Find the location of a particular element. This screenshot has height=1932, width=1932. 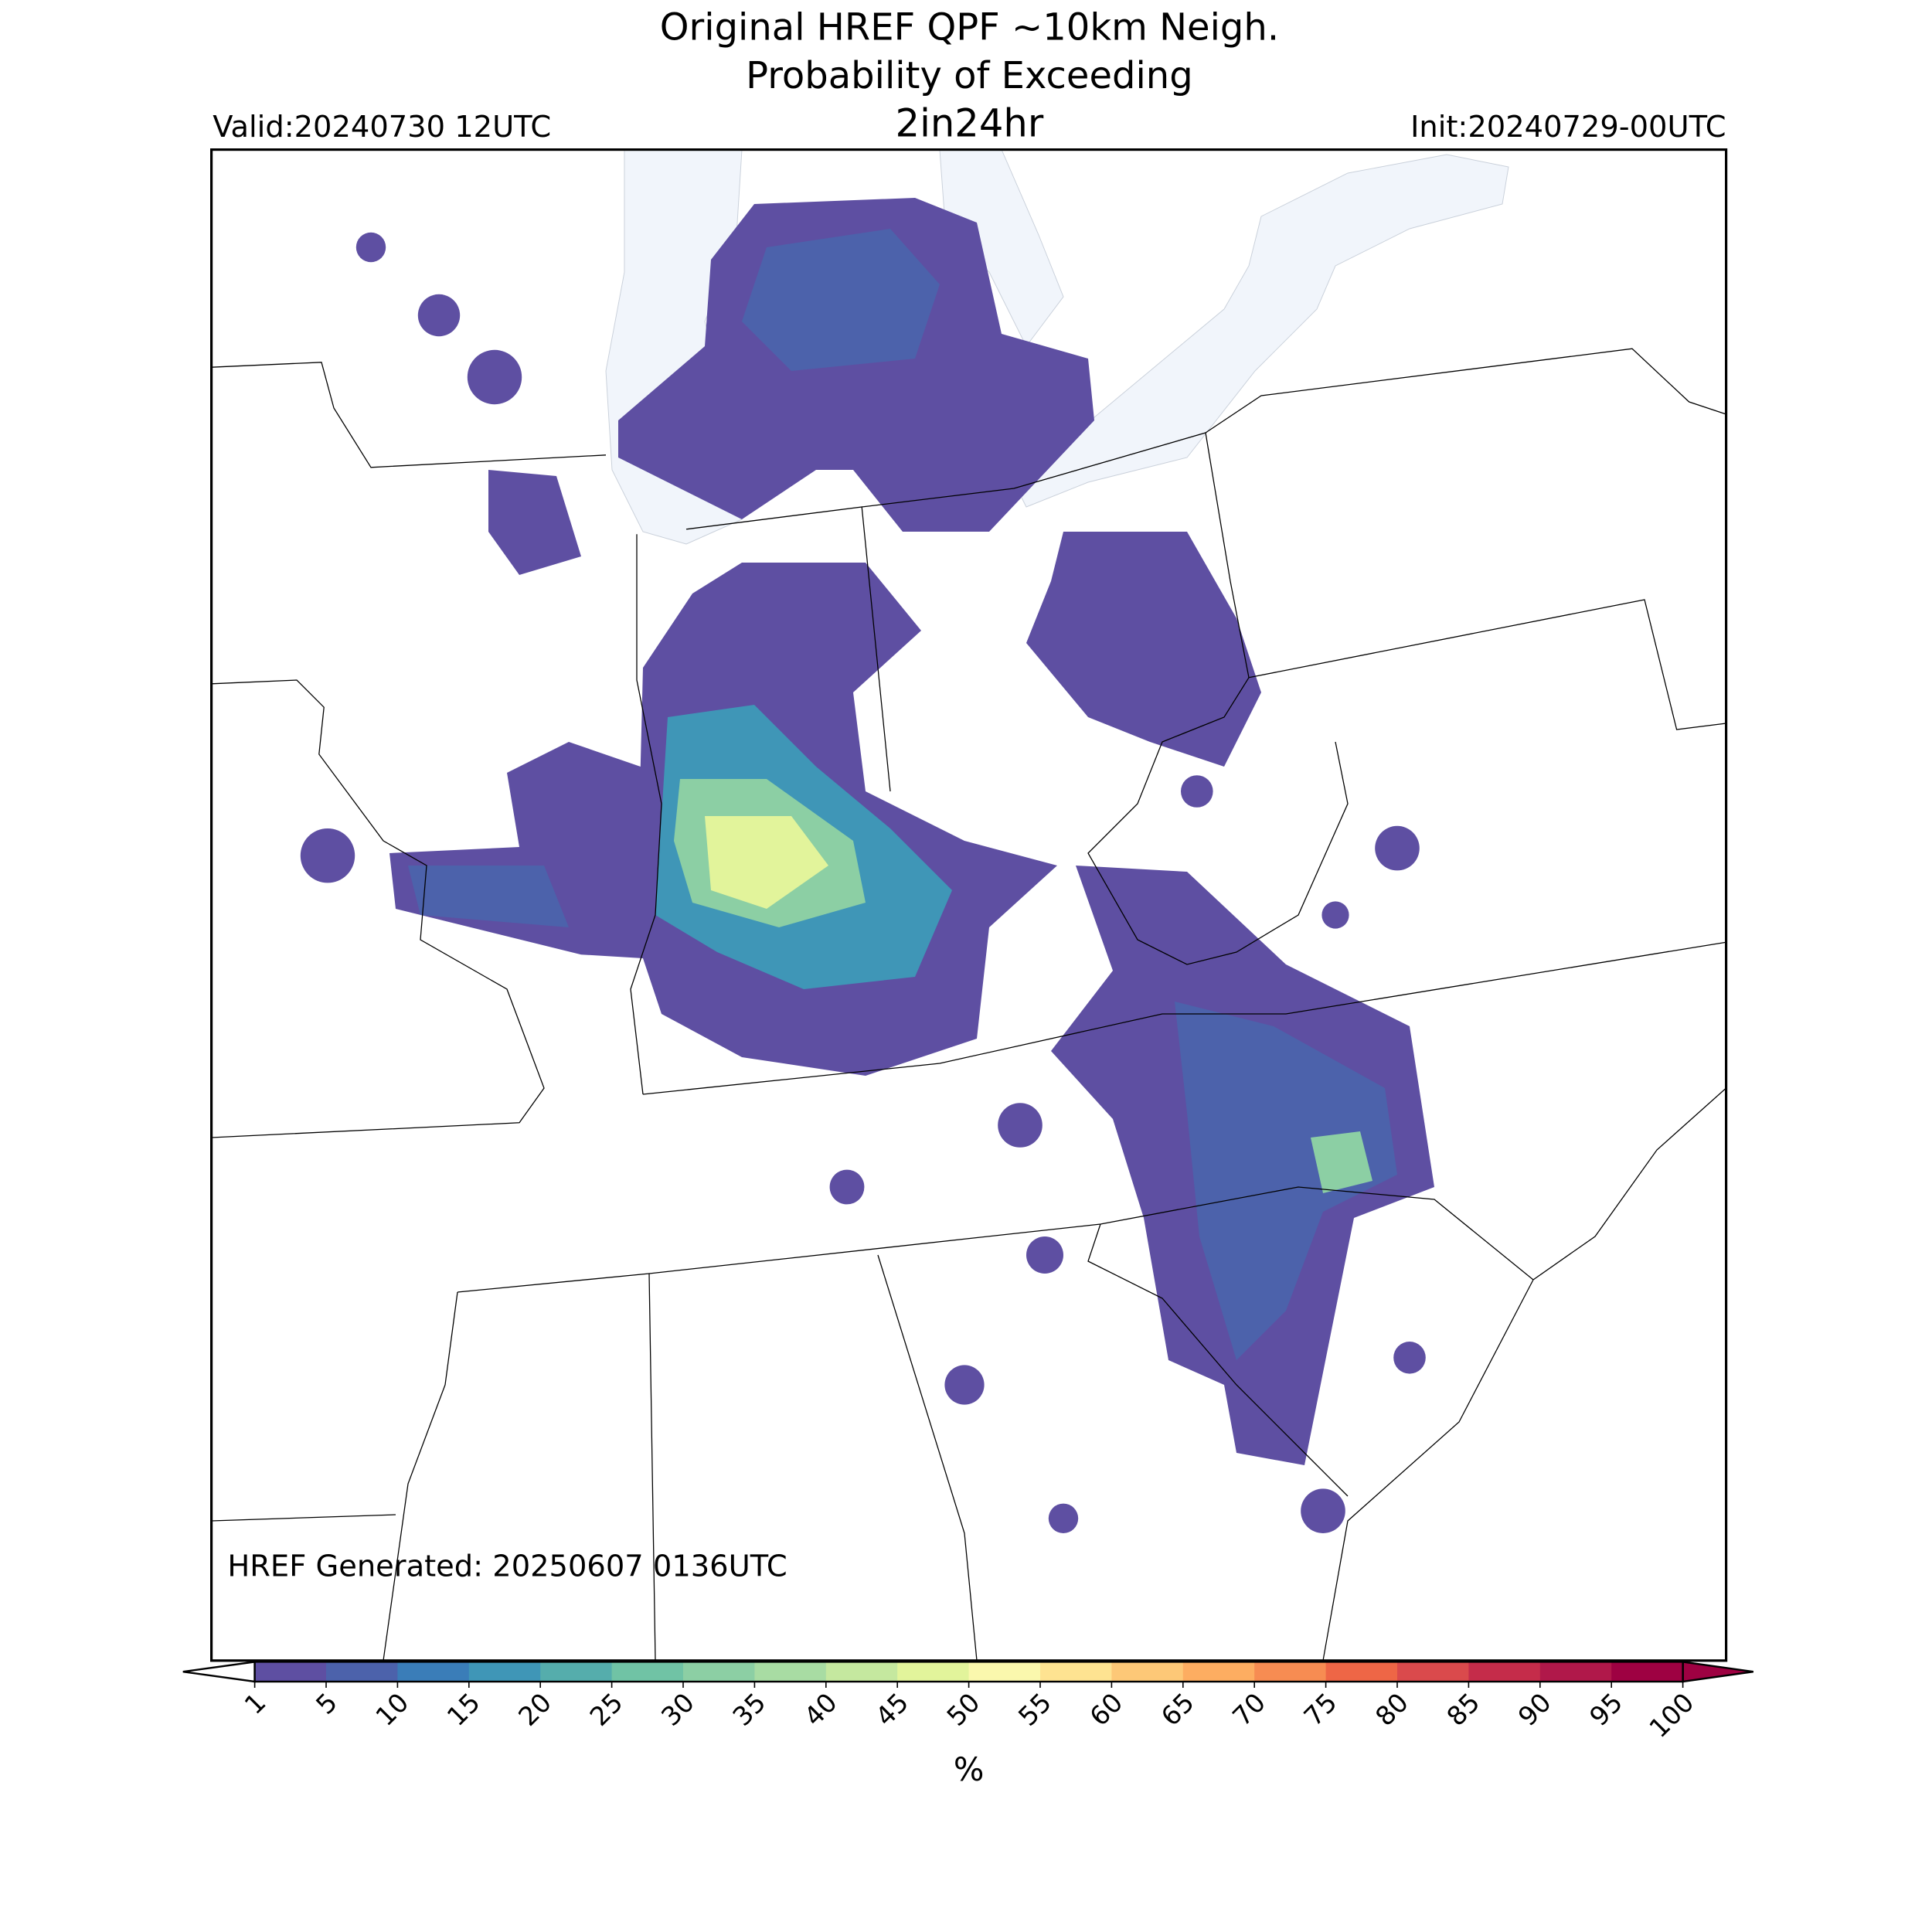

colorbar-tick-label: 15 is located at coordinates (464, 1710).